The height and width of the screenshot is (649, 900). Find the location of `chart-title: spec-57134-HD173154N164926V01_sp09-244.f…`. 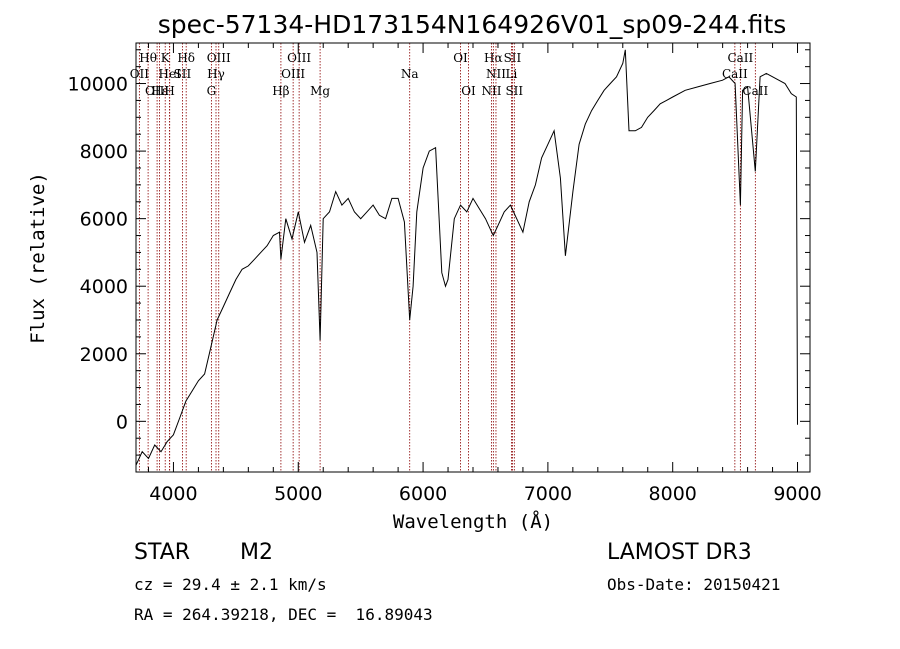

chart-title: spec-57134-HD173154N164926V01_sp09-244.f… is located at coordinates (472, 24).